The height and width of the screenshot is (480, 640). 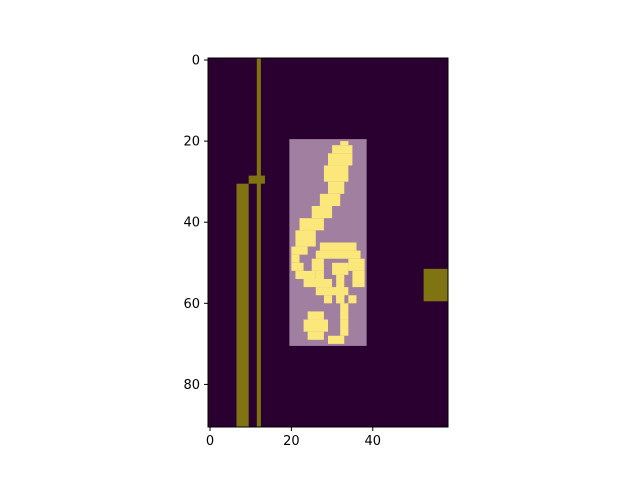 What do you see at coordinates (372, 441) in the screenshot?
I see `x-tick-label: 40` at bounding box center [372, 441].